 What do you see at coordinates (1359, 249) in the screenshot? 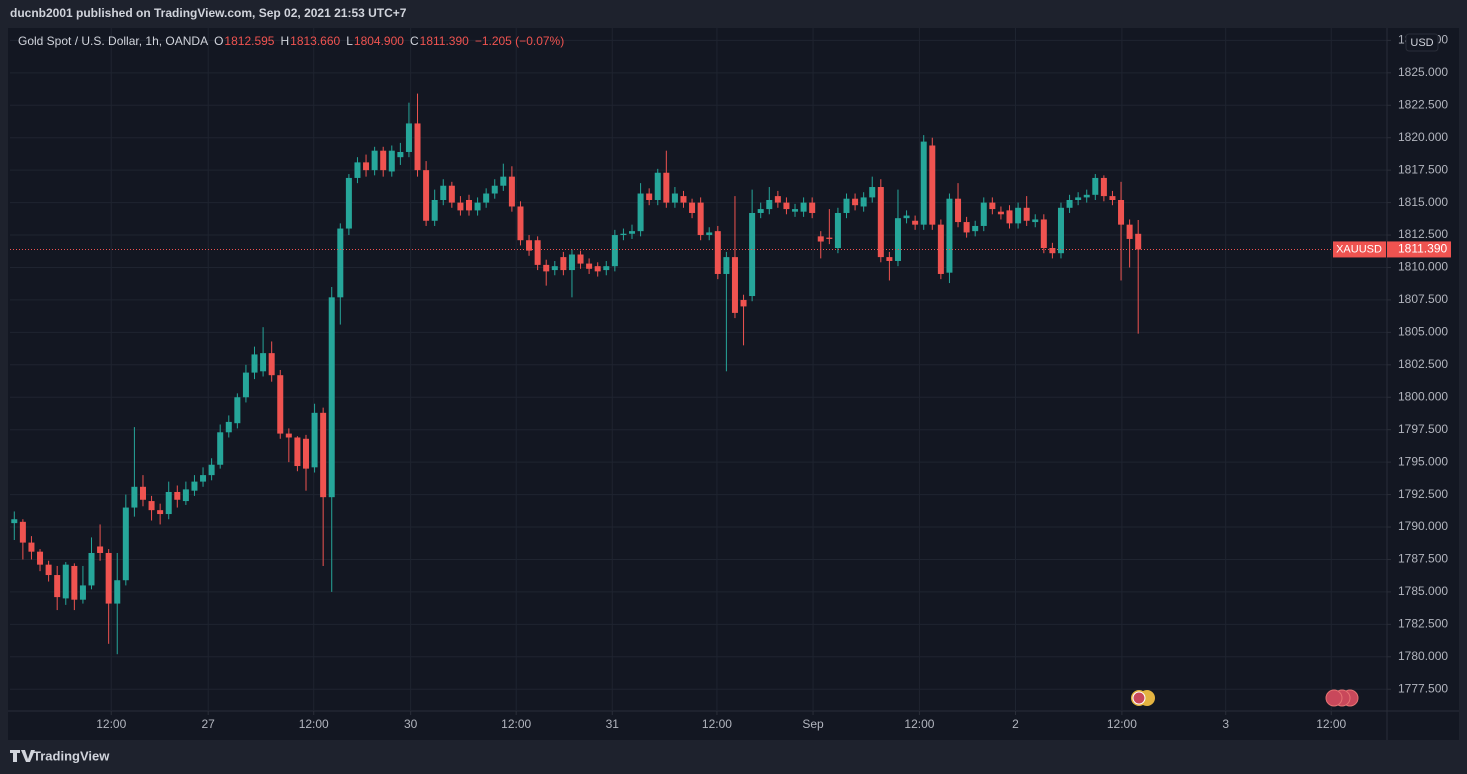
I see `symbol-badge` at bounding box center [1359, 249].